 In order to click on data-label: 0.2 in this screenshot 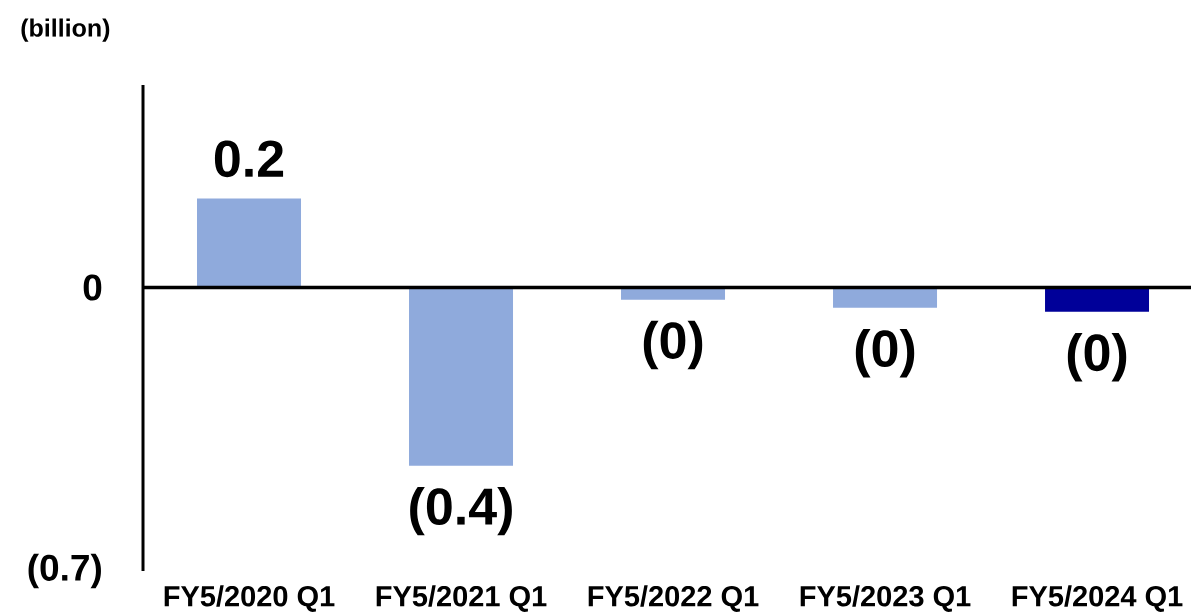, I will do `click(249, 159)`.